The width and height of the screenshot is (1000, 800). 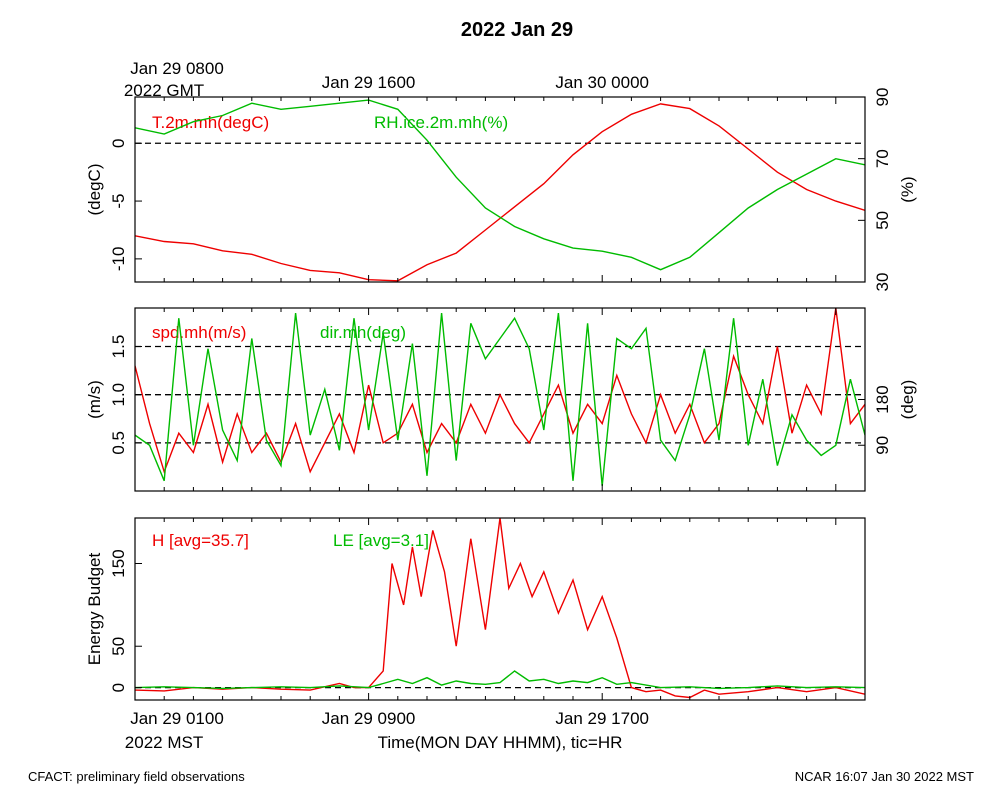 What do you see at coordinates (118, 201) in the screenshot?
I see `y-tick-label-left: -5` at bounding box center [118, 201].